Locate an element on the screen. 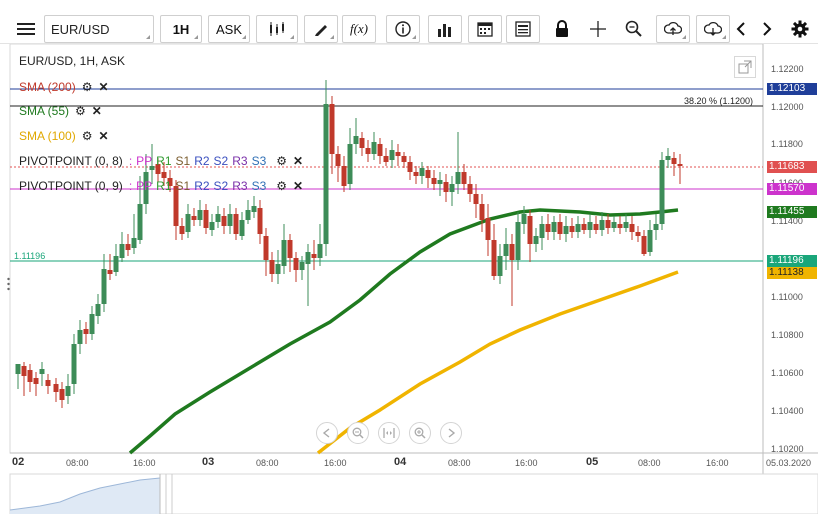 The height and width of the screenshot is (514, 818). resize-handle is located at coordinates (8, 285).